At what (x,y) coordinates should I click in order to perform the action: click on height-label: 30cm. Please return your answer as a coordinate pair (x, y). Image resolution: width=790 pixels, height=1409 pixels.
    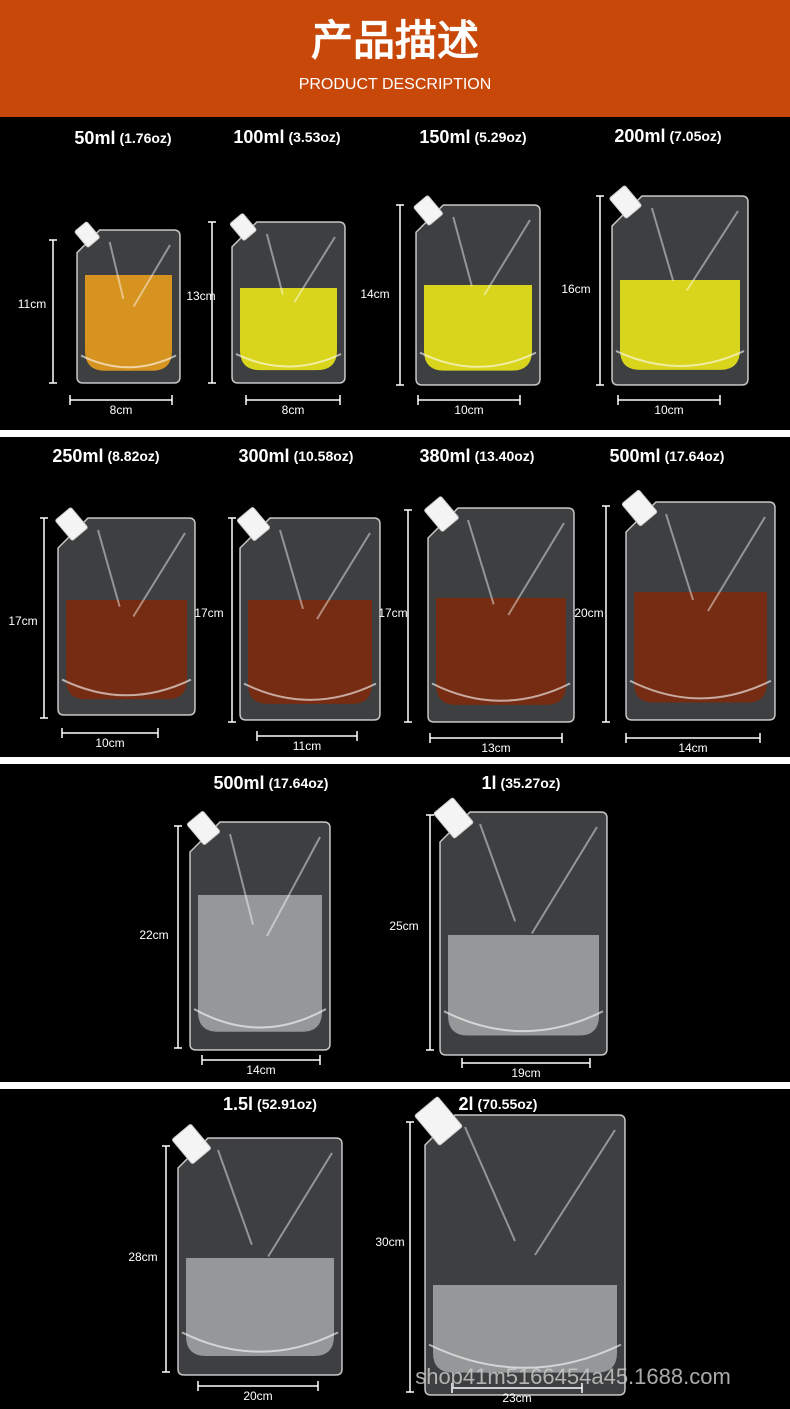
    Looking at the image, I should click on (389, 1242).